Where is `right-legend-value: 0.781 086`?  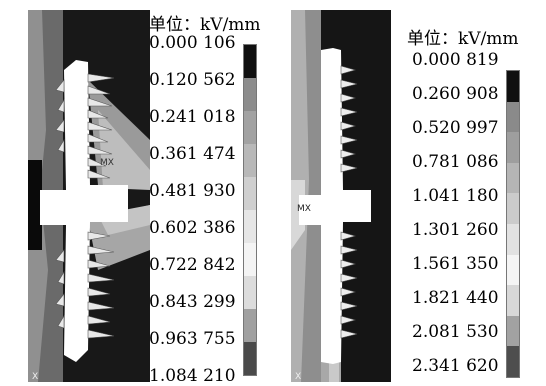 right-legend-value: 0.781 086 is located at coordinates (455, 162).